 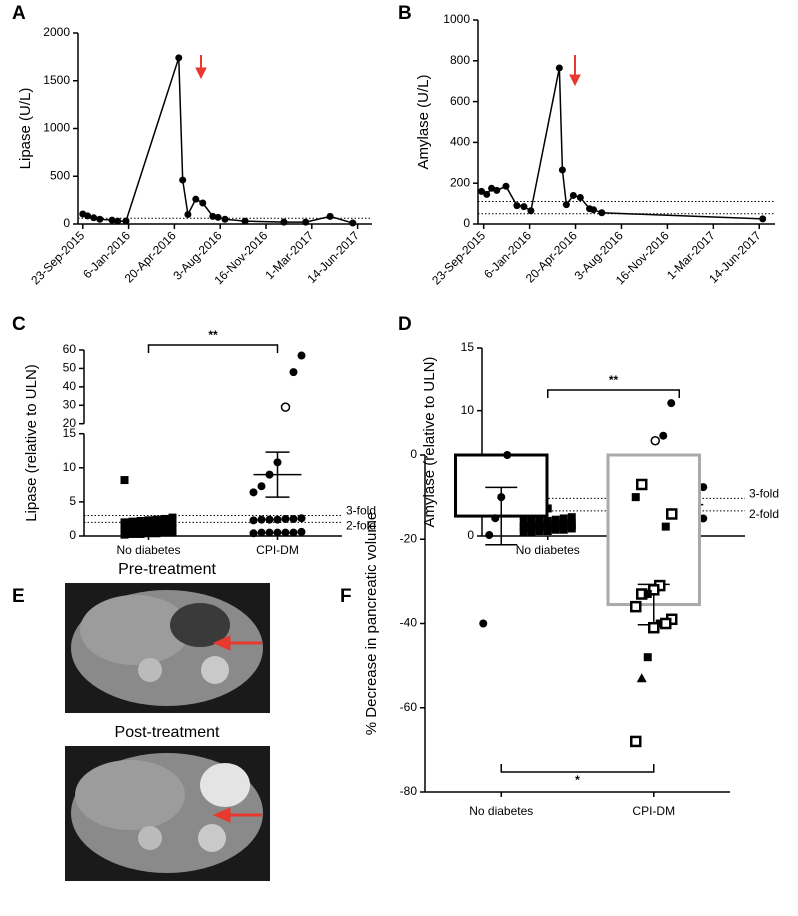 What do you see at coordinates (405, 324) in the screenshot?
I see `panel-label: D` at bounding box center [405, 324].